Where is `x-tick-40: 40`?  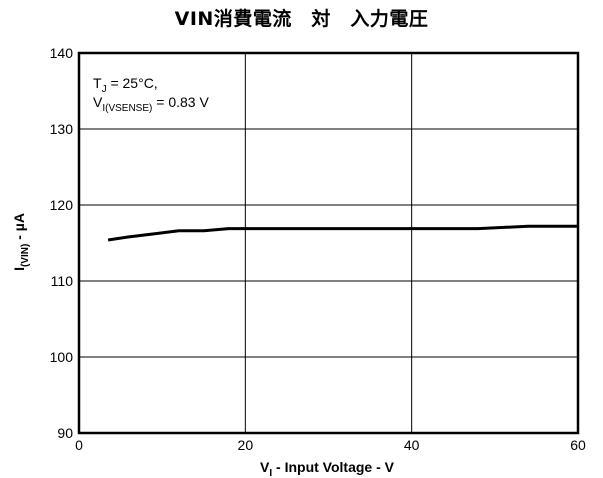 x-tick-40: 40 is located at coordinates (412, 445).